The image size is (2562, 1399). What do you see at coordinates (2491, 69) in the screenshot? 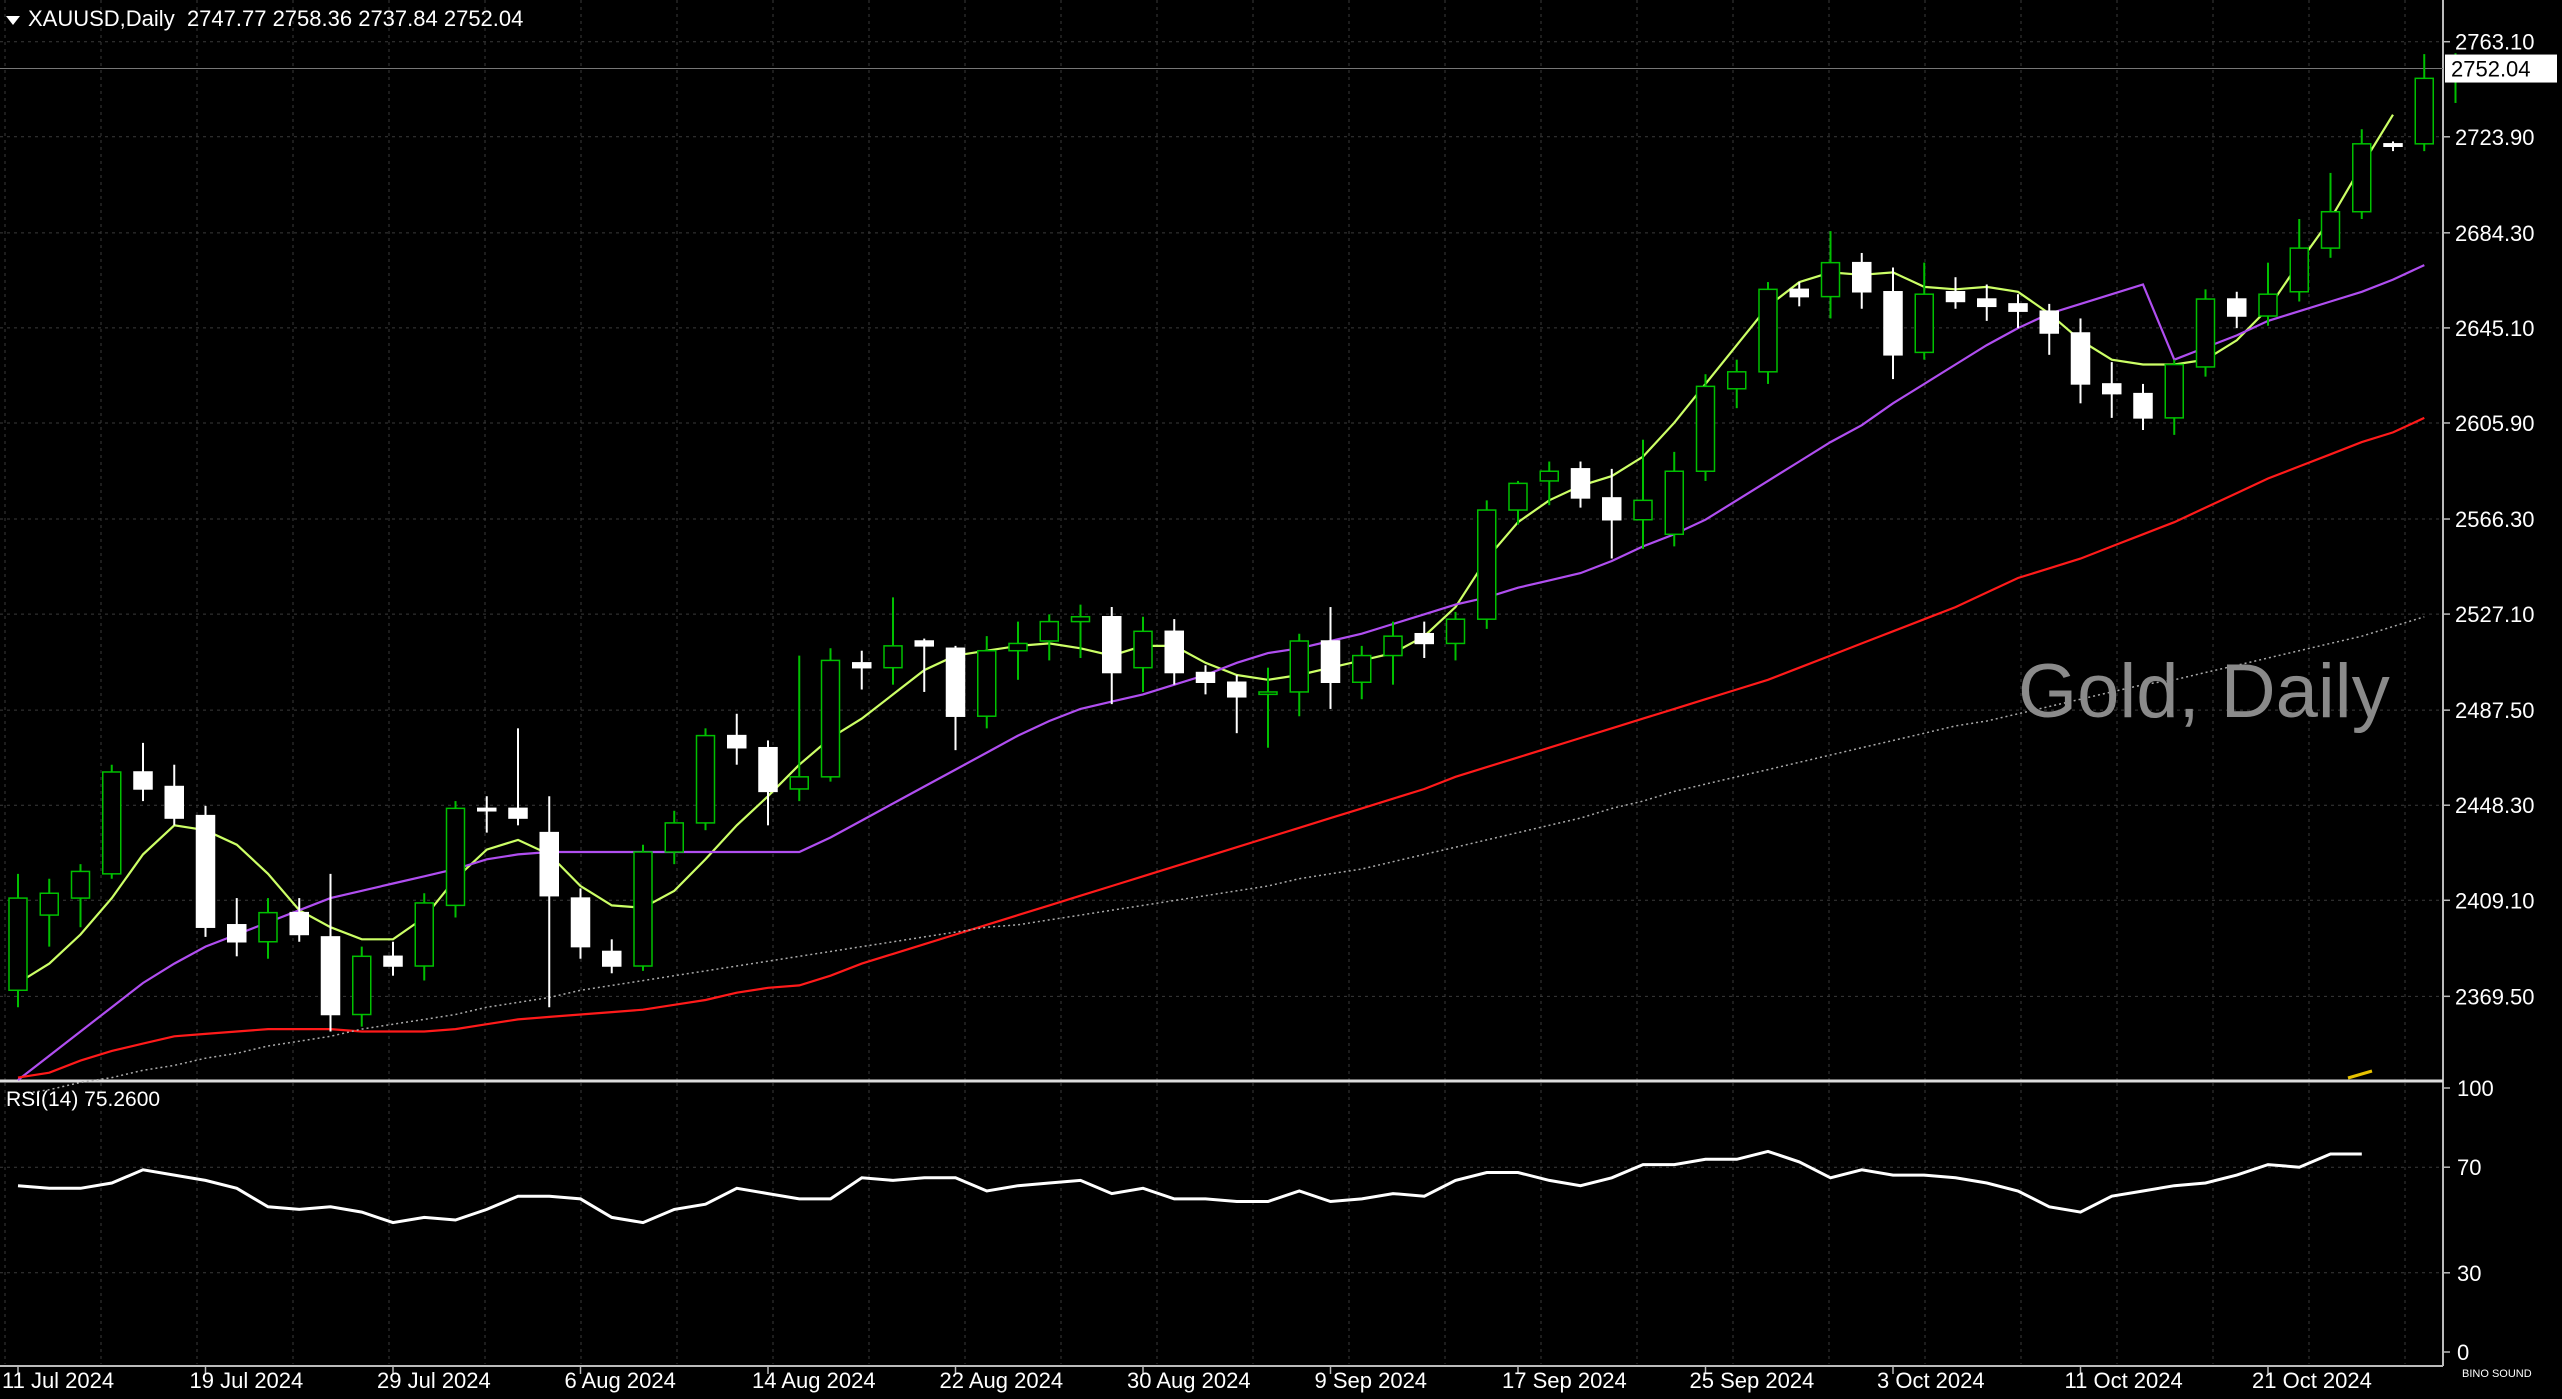
I see `last-price-label: 2752.04` at bounding box center [2491, 69].